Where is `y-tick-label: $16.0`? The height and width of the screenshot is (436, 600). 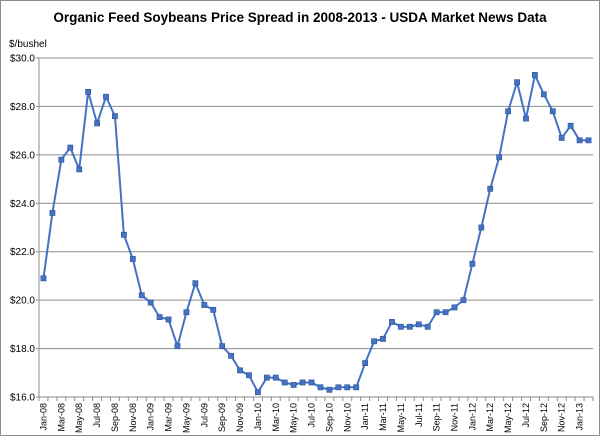
y-tick-label: $16.0 is located at coordinates (22, 398).